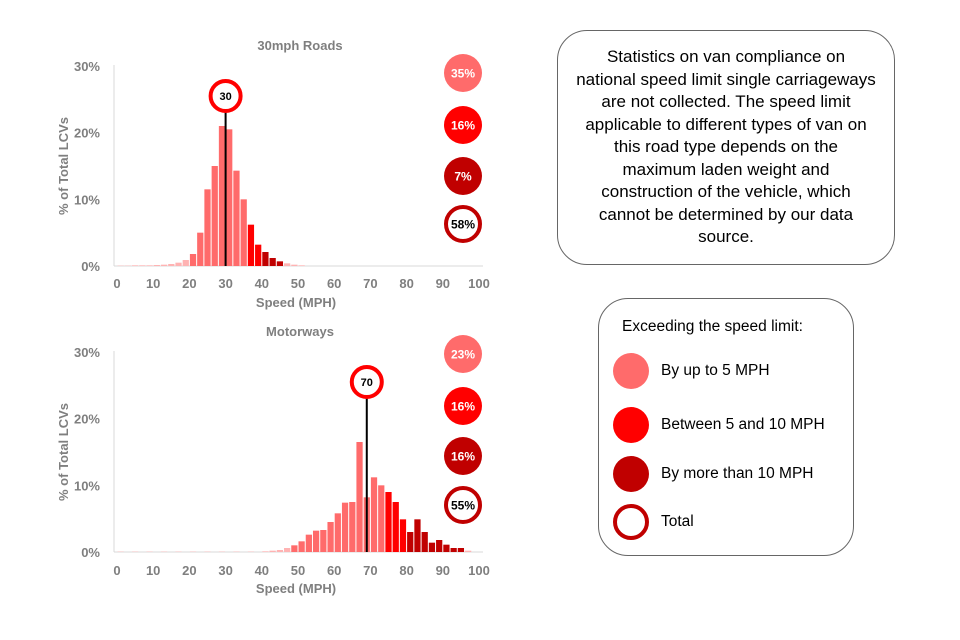 Image resolution: width=960 pixels, height=640 pixels. I want to click on legend-item-dark: By more than 10 MPH, so click(713, 474).